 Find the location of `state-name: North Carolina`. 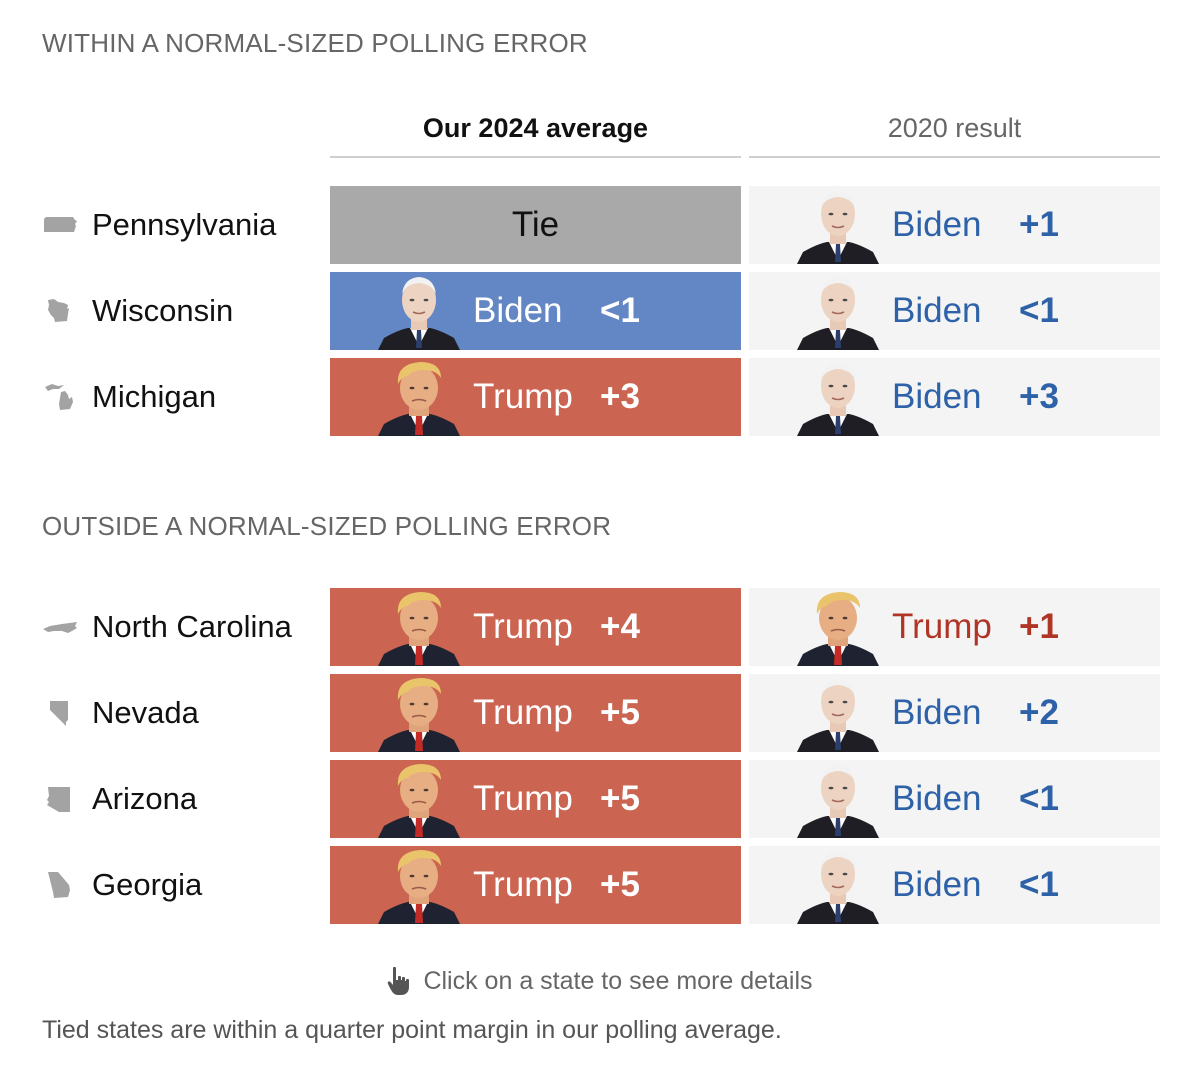

state-name: North Carolina is located at coordinates (192, 626).